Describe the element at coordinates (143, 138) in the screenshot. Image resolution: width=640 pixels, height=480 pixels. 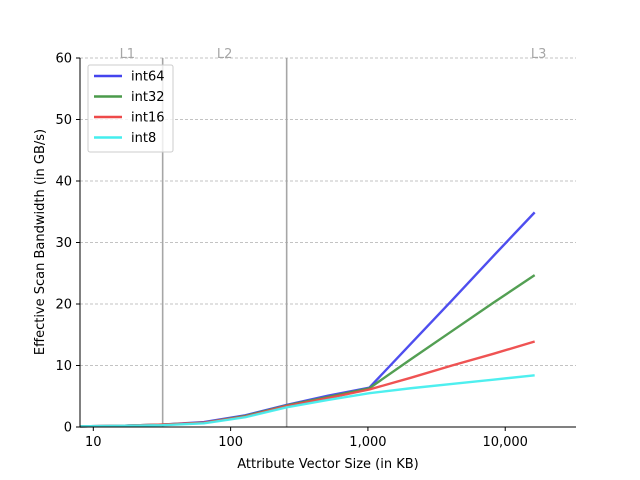
I see `legend-label-int8: int8` at that location.